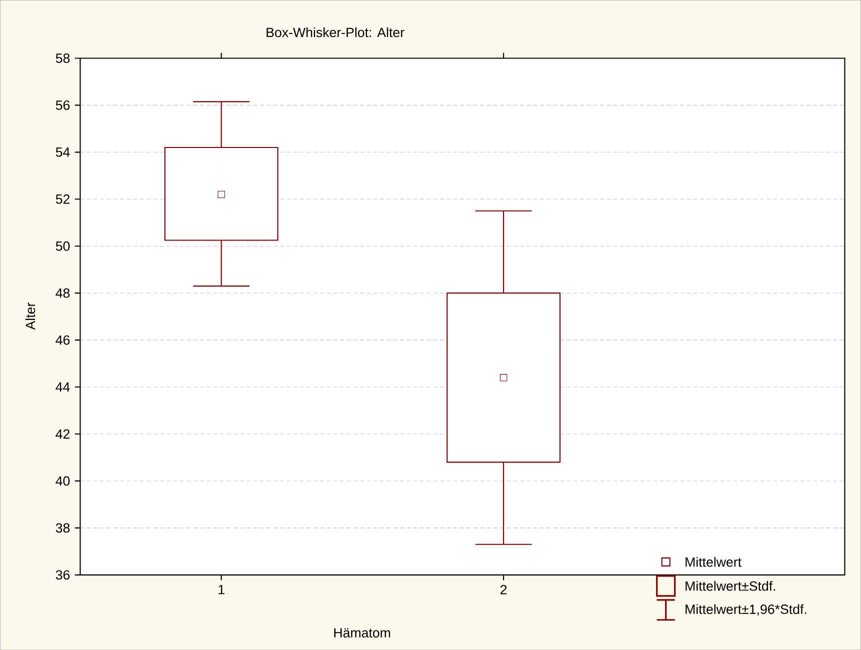  Describe the element at coordinates (63, 58) in the screenshot. I see `y-tick-label: 58` at that location.